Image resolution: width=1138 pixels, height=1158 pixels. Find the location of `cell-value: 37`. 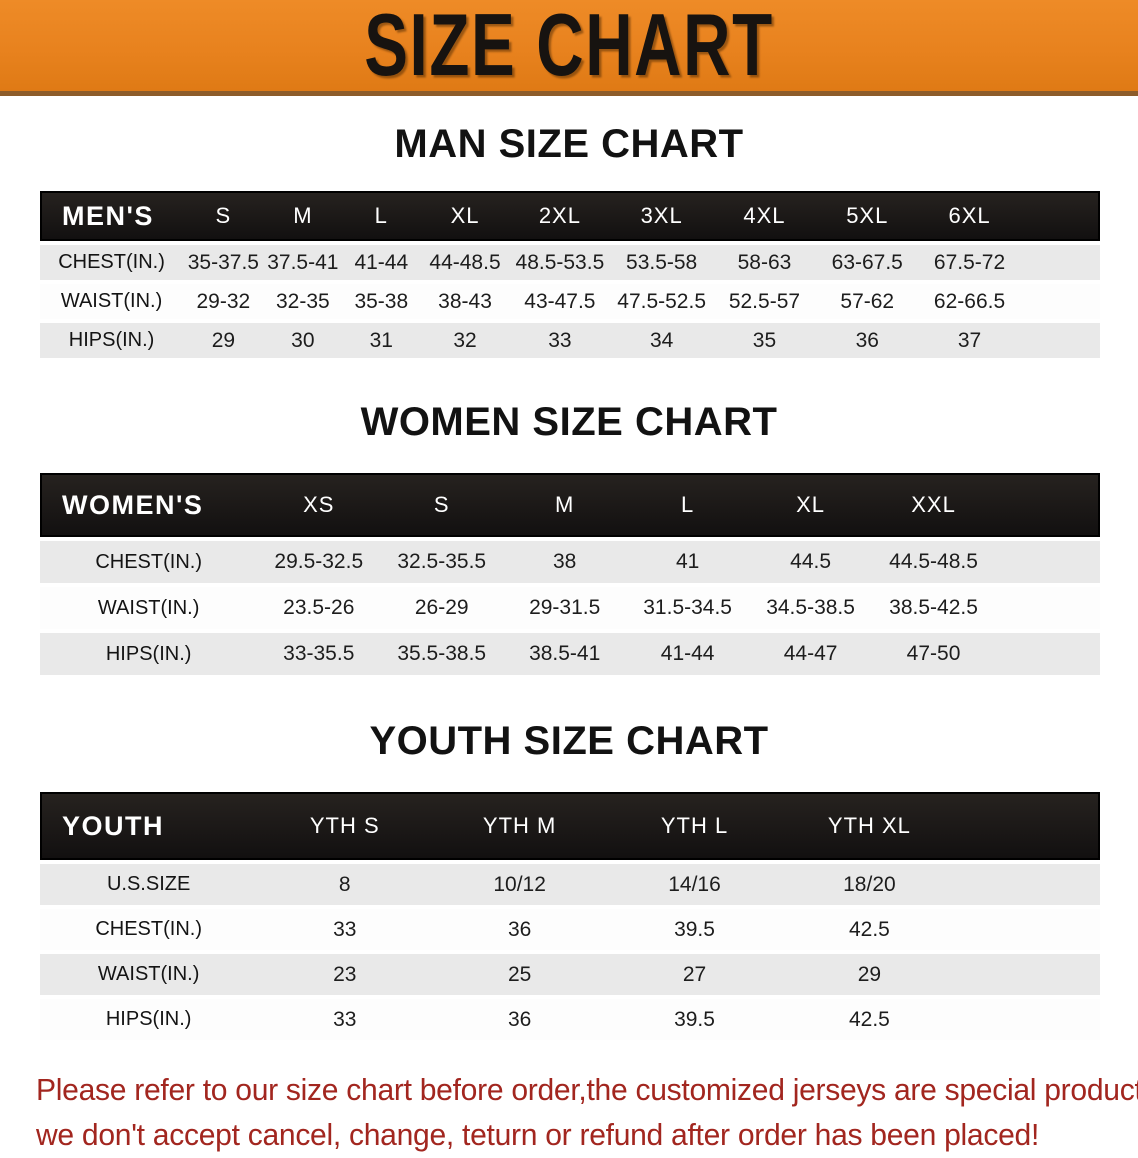

cell-value: 37 is located at coordinates (969, 340).